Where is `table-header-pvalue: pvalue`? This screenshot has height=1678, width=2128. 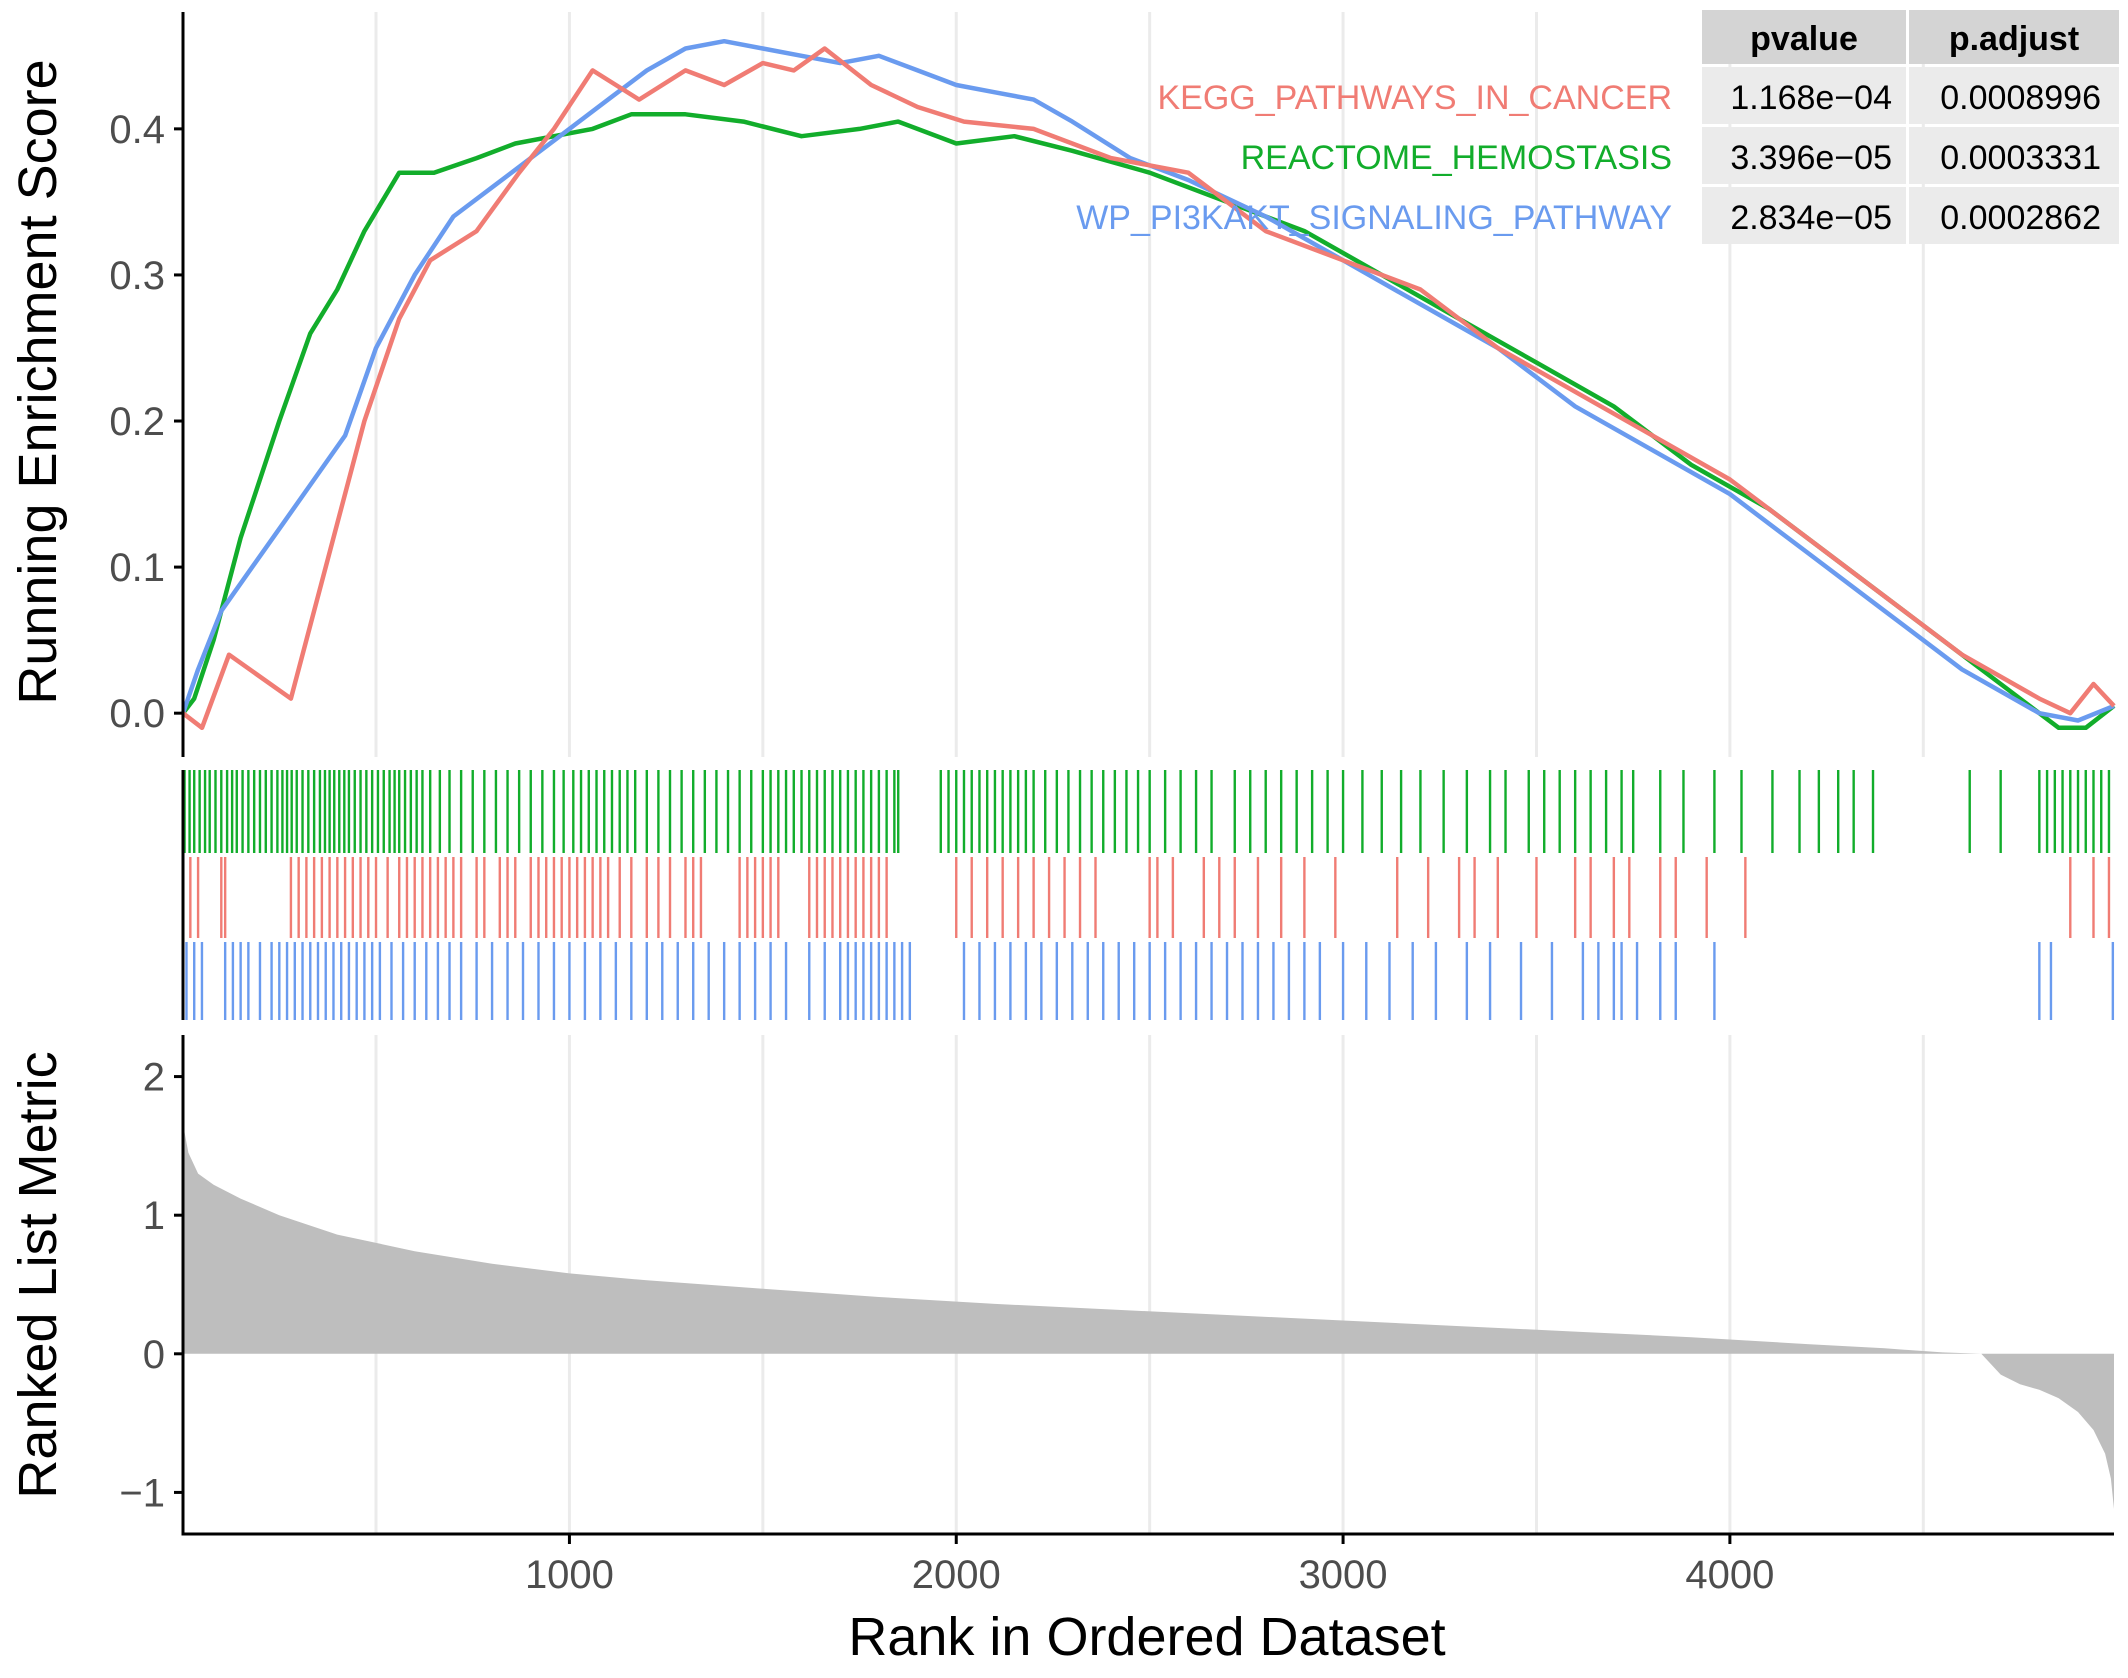
table-header-pvalue: pvalue is located at coordinates (1804, 39).